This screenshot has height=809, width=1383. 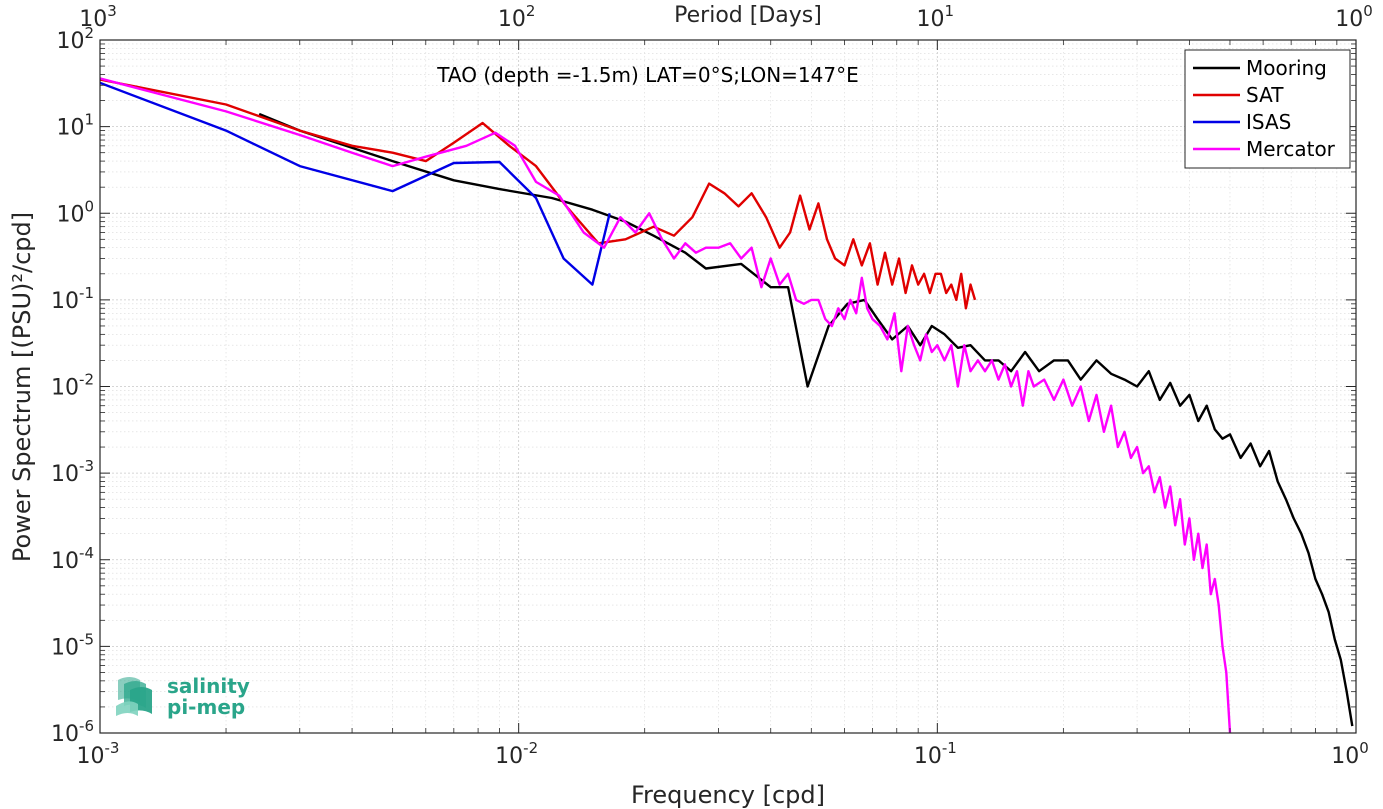 I want to click on top-tick-label: 10⁰, so click(x=1354, y=17).